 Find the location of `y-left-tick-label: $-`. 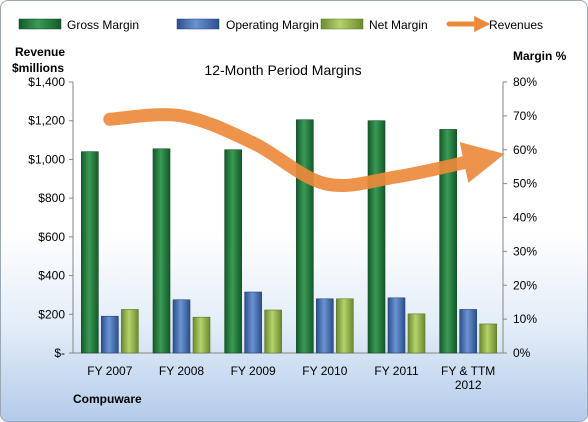

y-left-tick-label: $- is located at coordinates (59, 353).